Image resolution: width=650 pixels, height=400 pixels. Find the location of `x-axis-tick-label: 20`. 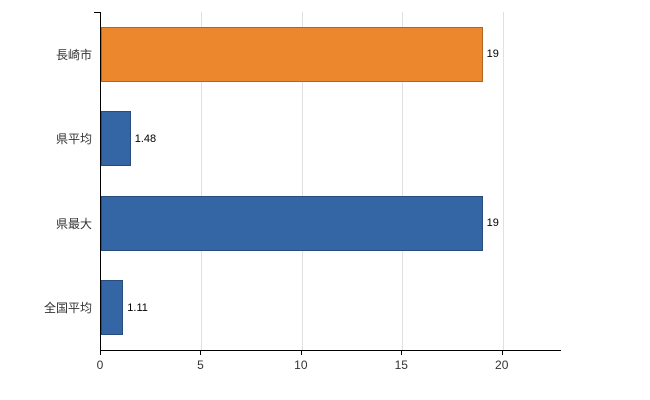

x-axis-tick-label: 20 is located at coordinates (502, 365).